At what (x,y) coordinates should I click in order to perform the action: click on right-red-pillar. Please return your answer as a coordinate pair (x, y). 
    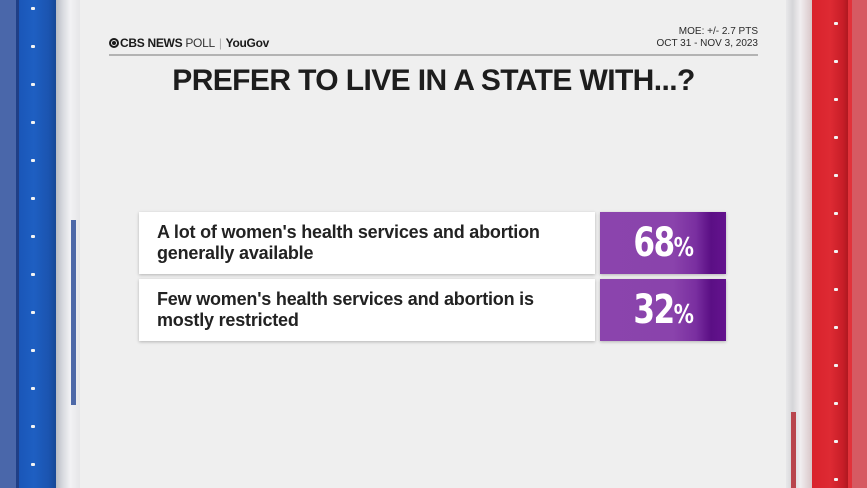
    Looking at the image, I should click on (830, 244).